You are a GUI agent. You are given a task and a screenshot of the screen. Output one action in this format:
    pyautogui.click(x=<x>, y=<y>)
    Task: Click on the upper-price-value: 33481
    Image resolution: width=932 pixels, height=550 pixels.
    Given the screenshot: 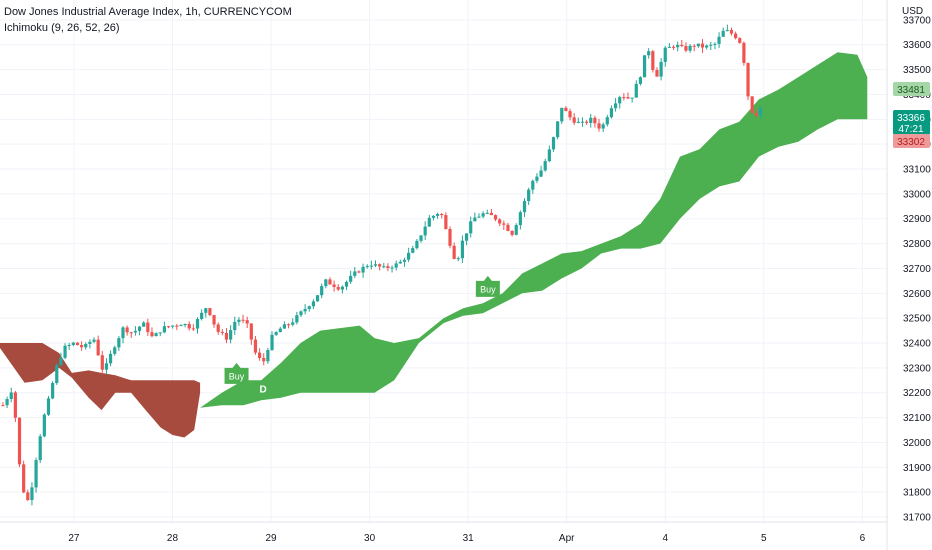 What is the action you would take?
    pyautogui.click(x=911, y=90)
    